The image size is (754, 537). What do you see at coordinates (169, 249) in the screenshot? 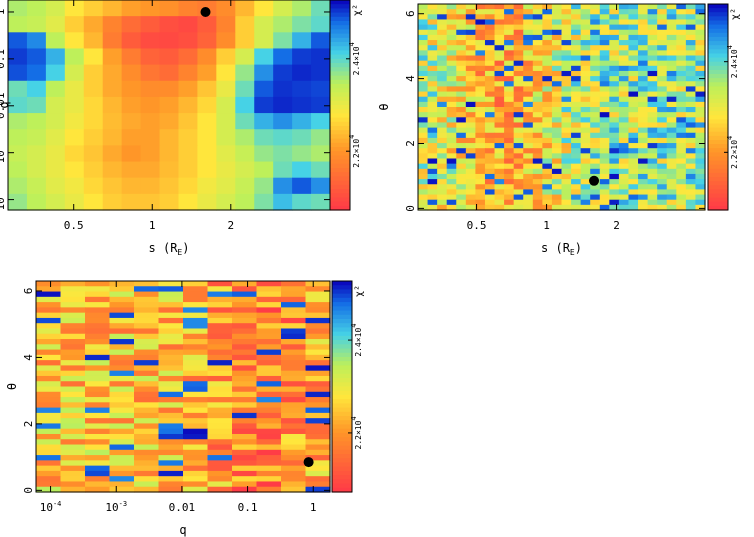
I see `x-axis-label: s (RE)` at bounding box center [169, 249].